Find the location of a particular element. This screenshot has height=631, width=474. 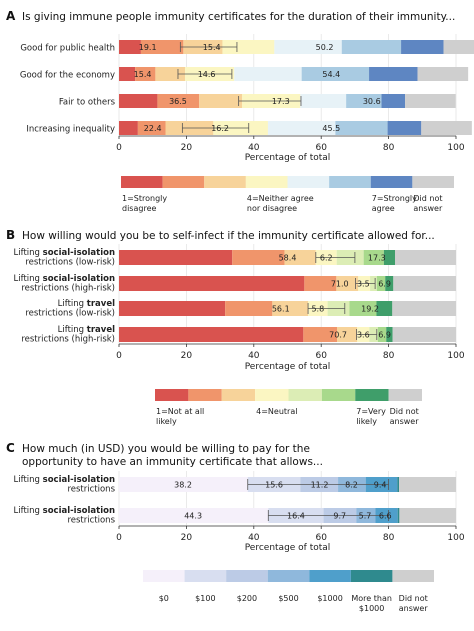

data-label: 19.2 is located at coordinates (370, 309).